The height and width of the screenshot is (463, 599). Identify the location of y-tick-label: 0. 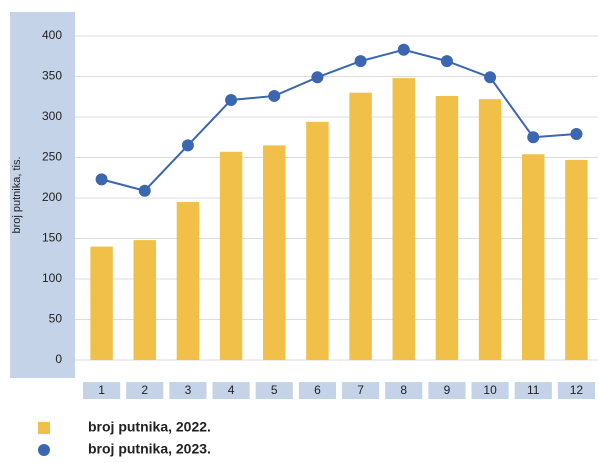
(58, 359).